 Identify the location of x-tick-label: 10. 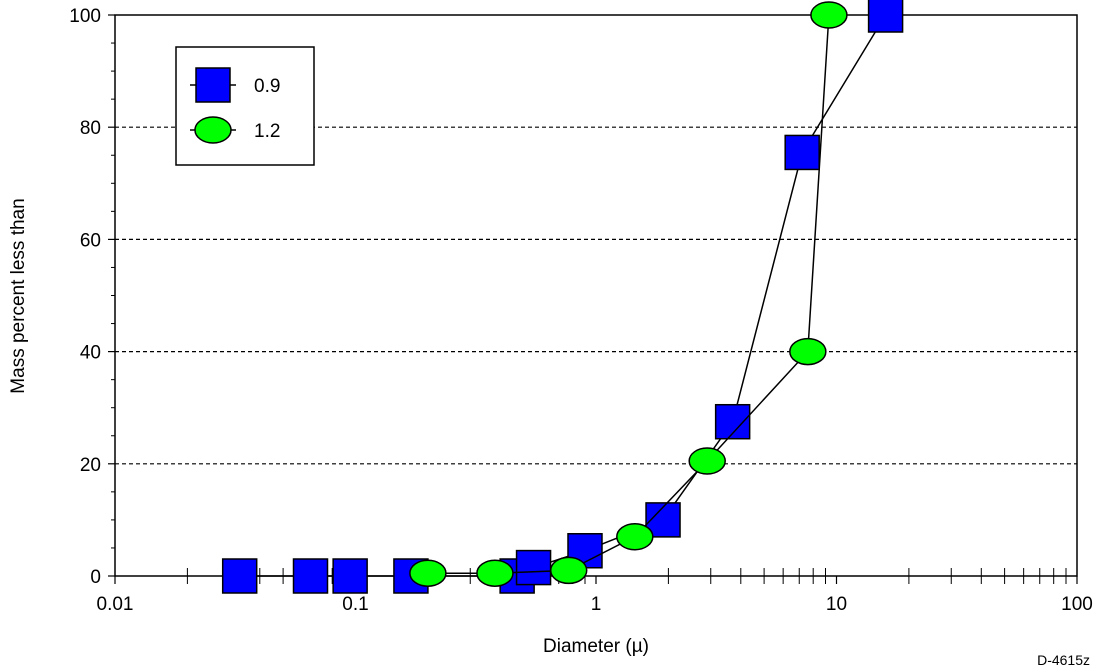
(836, 604).